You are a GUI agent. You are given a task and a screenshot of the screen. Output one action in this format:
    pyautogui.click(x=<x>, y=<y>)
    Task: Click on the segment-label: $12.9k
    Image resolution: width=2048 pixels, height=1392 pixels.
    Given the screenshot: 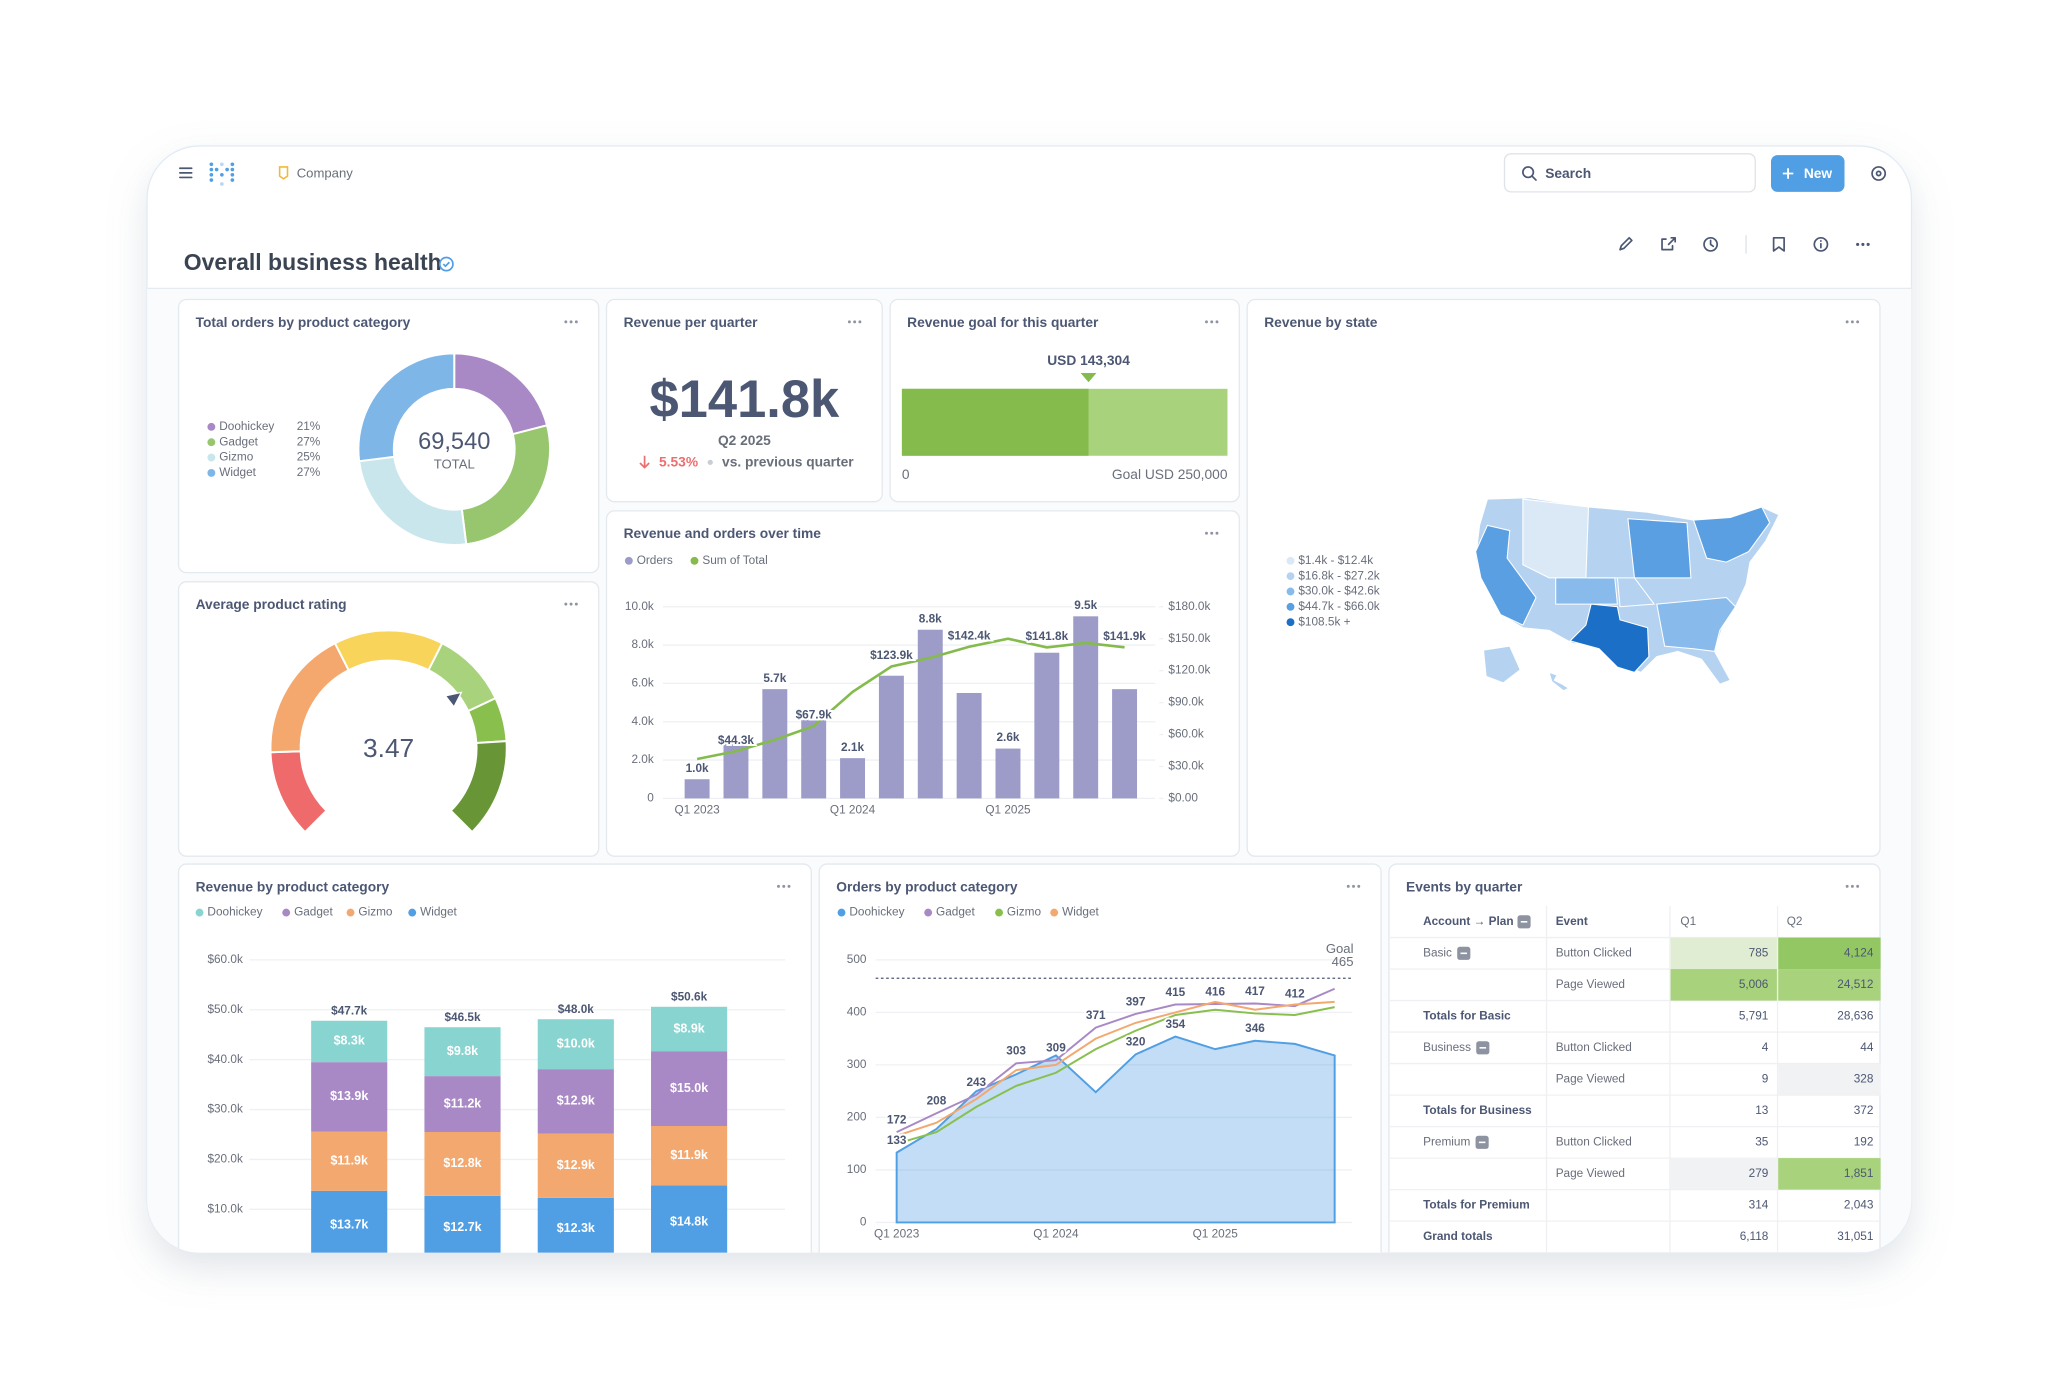 What is the action you would take?
    pyautogui.click(x=576, y=1165)
    